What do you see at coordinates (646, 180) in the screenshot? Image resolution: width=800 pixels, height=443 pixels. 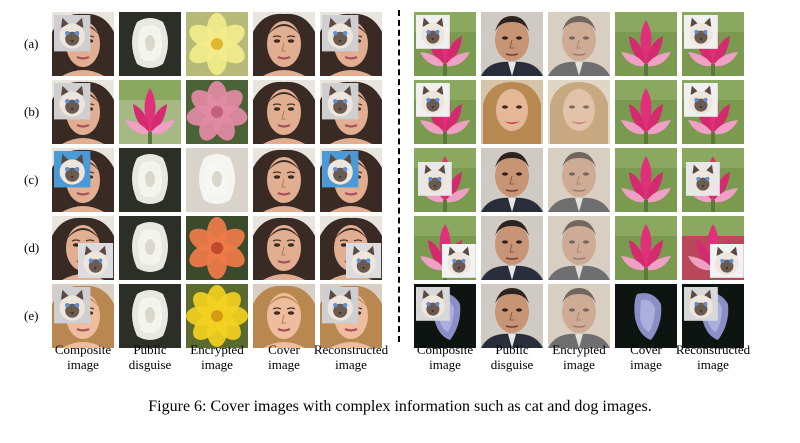 I see `right-image-r3-c4` at bounding box center [646, 180].